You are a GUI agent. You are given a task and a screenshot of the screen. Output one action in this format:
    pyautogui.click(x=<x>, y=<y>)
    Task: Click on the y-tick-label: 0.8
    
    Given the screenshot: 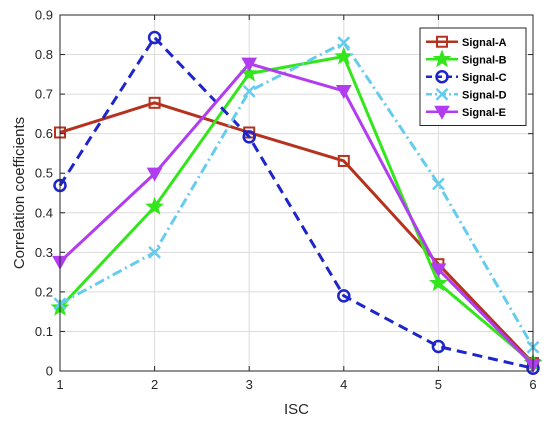 What is the action you would take?
    pyautogui.click(x=44, y=54)
    